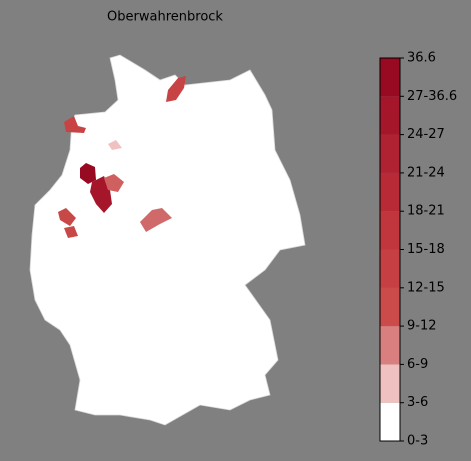  What do you see at coordinates (421, 58) in the screenshot?
I see `colorbar-label: 36.6` at bounding box center [421, 58].